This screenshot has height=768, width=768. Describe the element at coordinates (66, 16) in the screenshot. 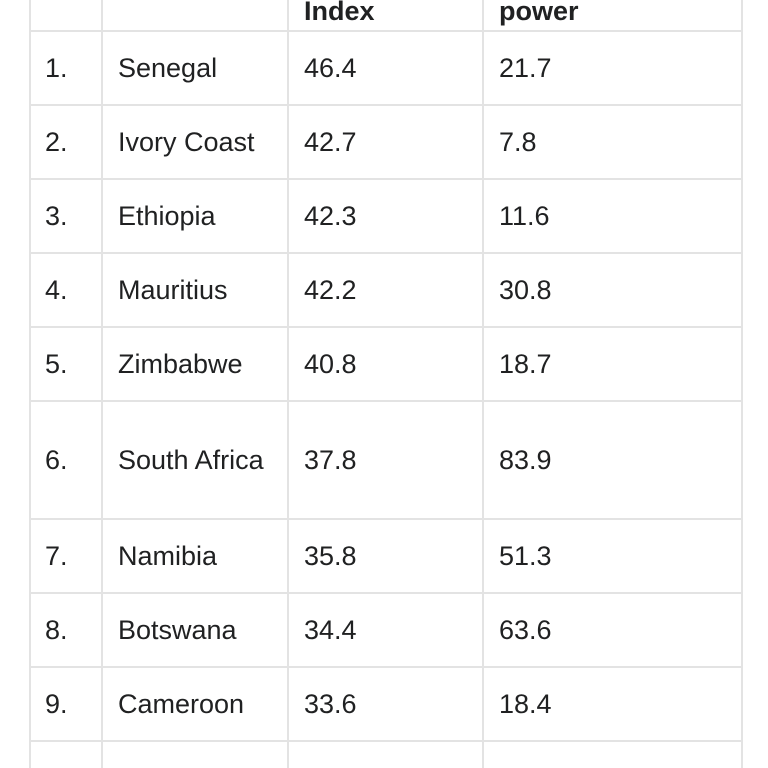

I see `header-rank` at that location.